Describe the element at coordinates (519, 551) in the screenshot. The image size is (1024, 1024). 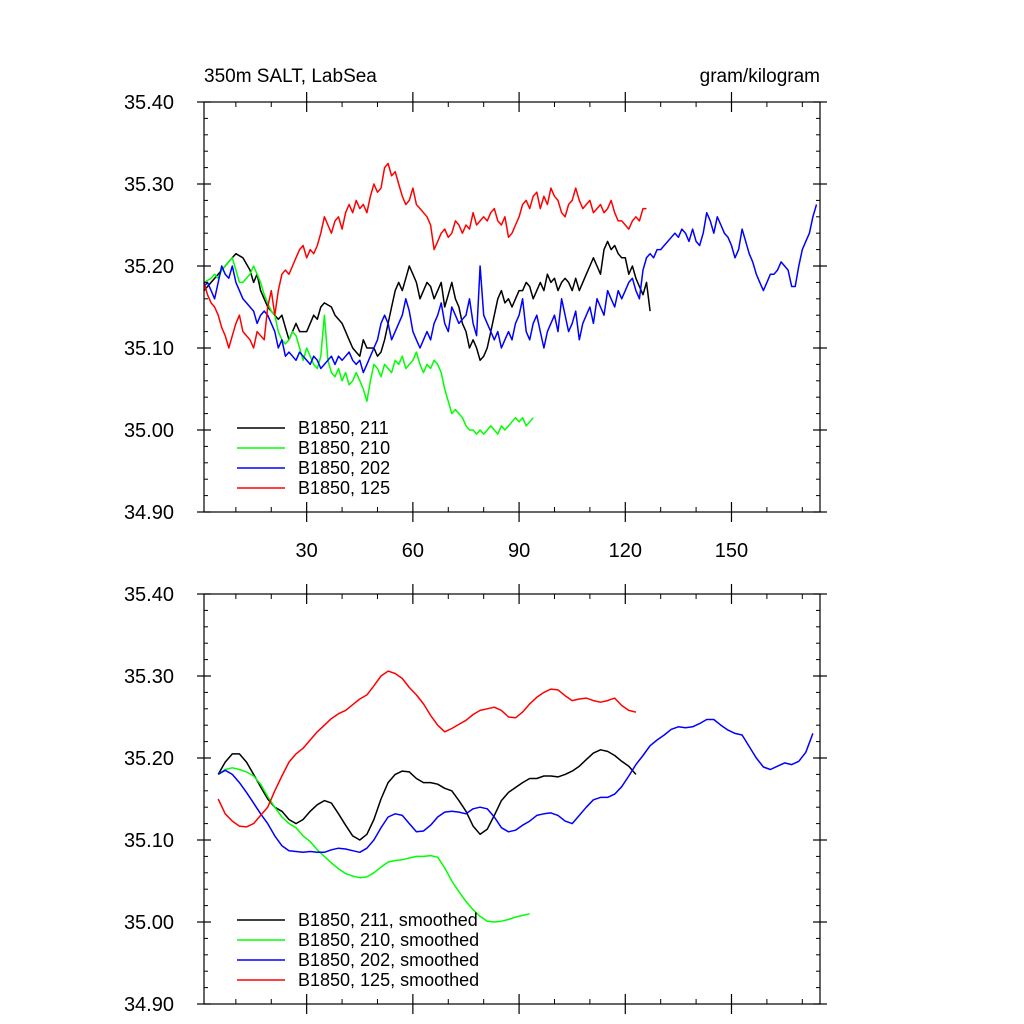
I see `x-tick-label: 90` at that location.